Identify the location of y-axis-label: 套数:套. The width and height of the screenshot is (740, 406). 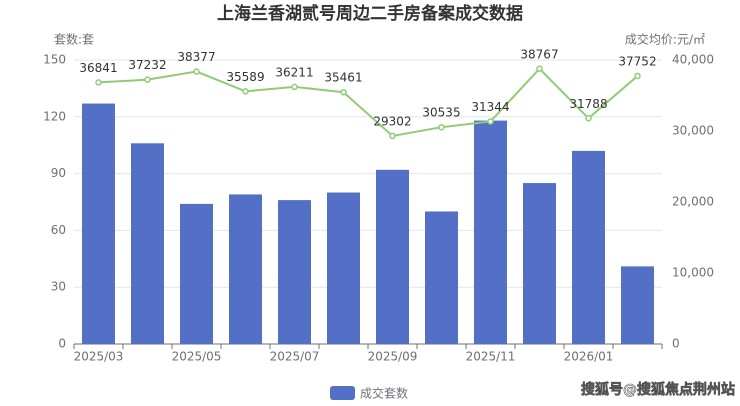
(74, 39).